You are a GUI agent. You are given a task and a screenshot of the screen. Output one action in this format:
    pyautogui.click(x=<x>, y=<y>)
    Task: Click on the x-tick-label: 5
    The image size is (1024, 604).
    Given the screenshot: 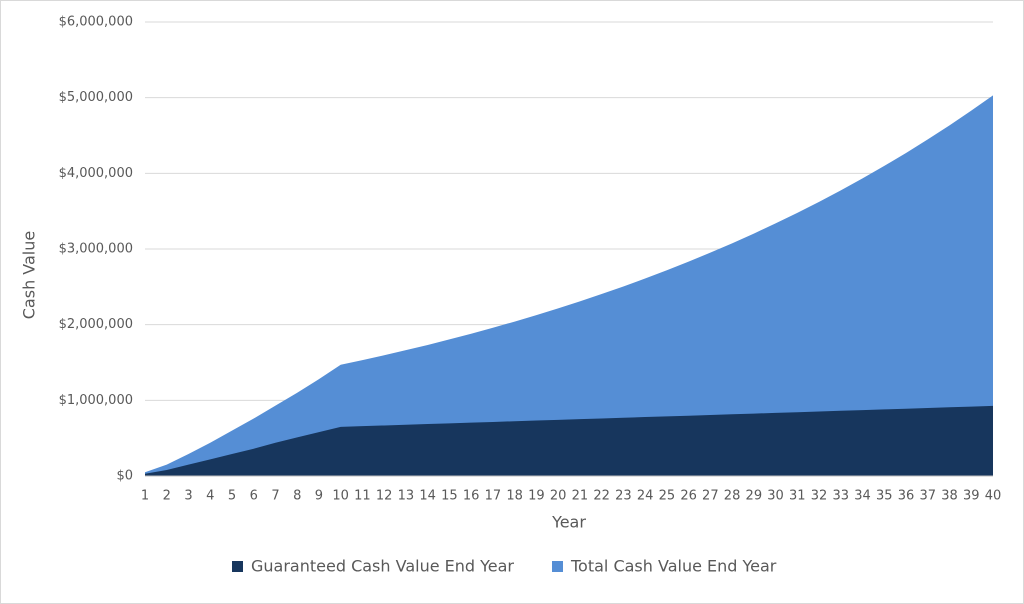 What is the action you would take?
    pyautogui.click(x=232, y=496)
    